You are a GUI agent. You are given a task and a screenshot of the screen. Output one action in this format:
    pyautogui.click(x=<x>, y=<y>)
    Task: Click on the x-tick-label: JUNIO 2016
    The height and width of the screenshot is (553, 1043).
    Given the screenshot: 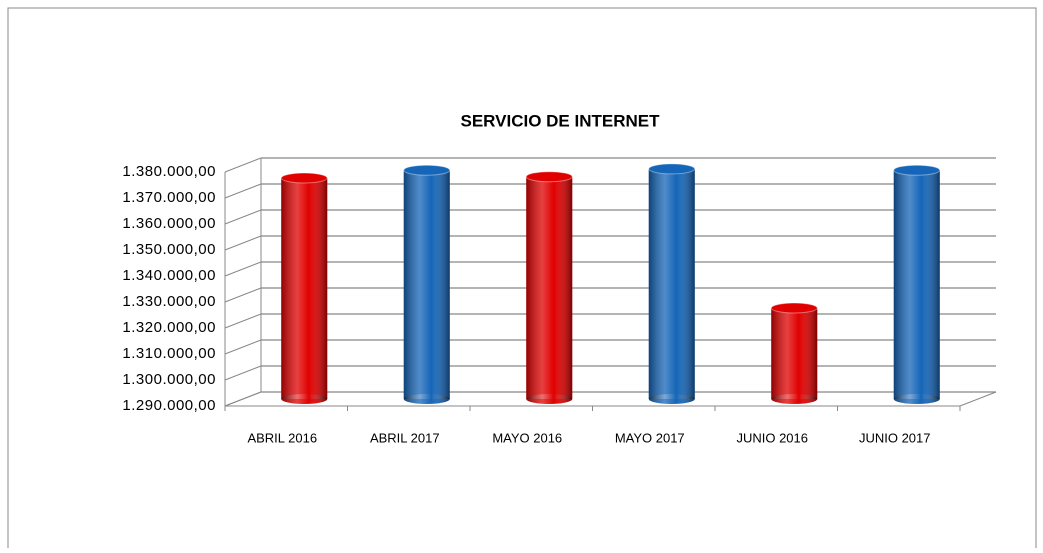 What is the action you would take?
    pyautogui.click(x=772, y=437)
    